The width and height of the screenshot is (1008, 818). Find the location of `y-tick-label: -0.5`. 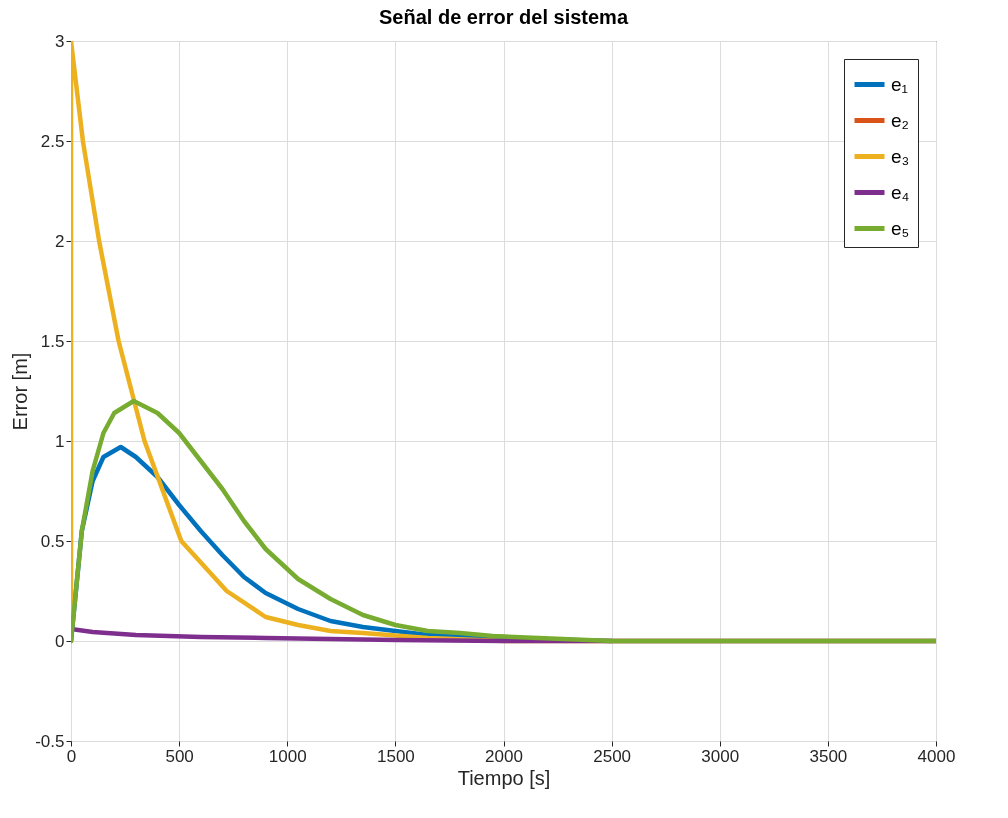

y-tick-label: -0.5 is located at coordinates (50, 741).